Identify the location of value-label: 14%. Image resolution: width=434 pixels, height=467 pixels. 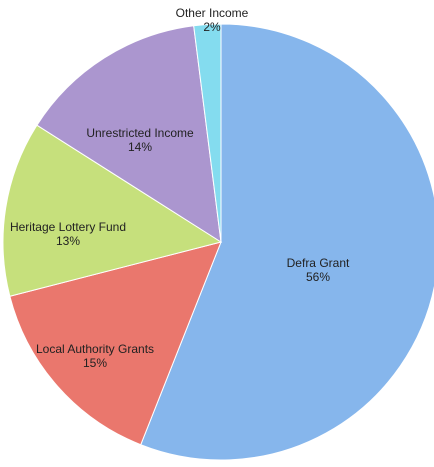
(140, 147).